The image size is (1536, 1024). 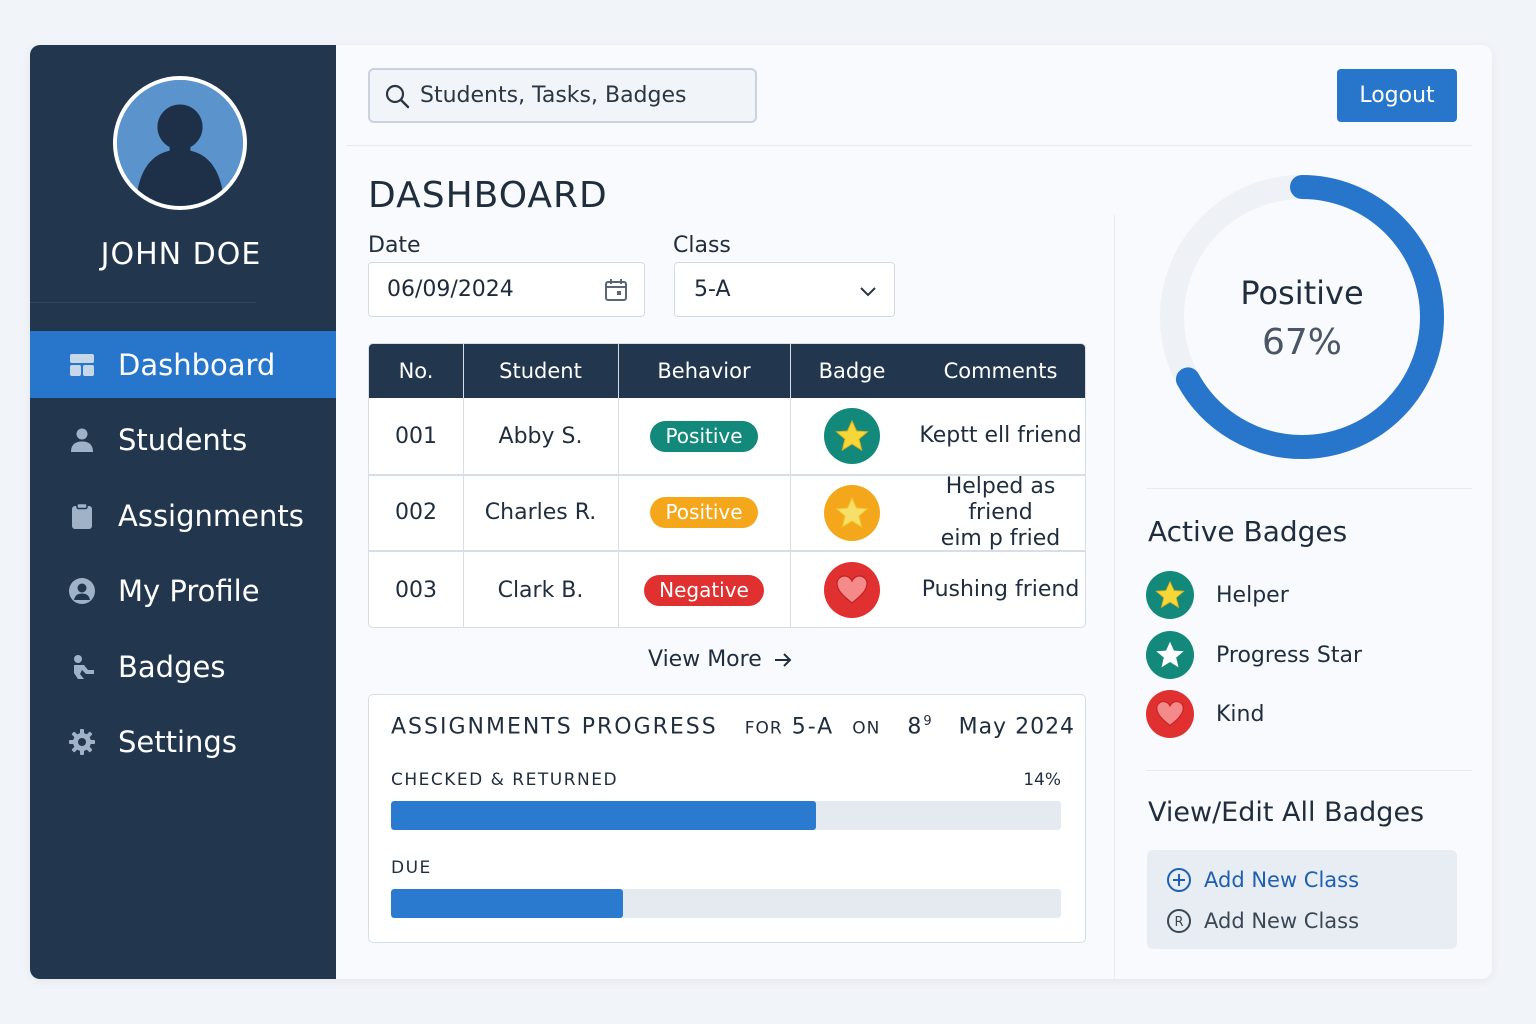 I want to click on sidebar-item-settings: Settings, so click(x=183, y=742).